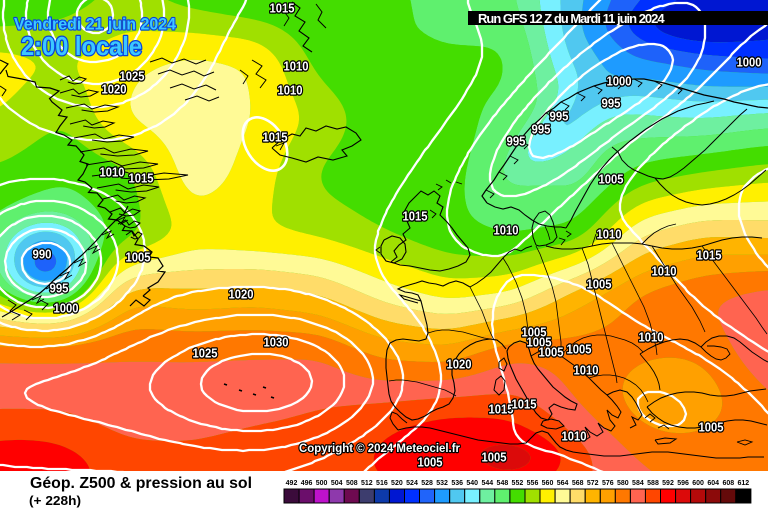  Describe the element at coordinates (743, 483) in the screenshot. I see `svg-text: 612` at that location.